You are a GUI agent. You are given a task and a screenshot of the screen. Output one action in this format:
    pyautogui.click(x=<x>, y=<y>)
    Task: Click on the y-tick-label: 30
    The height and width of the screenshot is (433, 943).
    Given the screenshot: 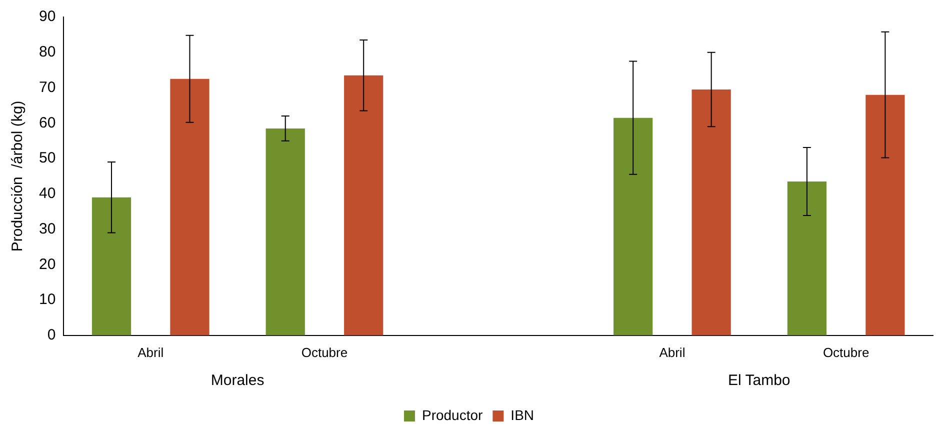 What is the action you would take?
    pyautogui.click(x=47, y=229)
    